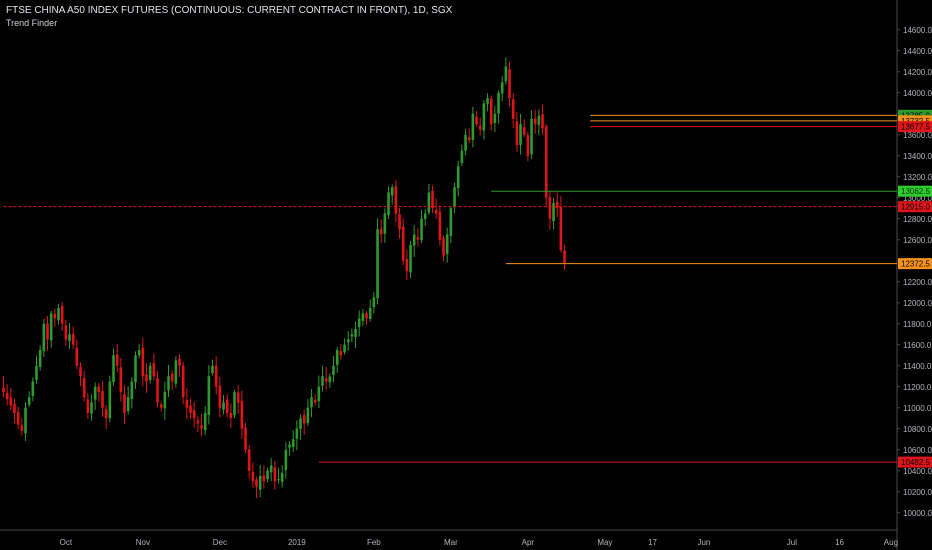 This screenshot has width=932, height=550. I want to click on price-tick-label: 11400.0, so click(917, 366).